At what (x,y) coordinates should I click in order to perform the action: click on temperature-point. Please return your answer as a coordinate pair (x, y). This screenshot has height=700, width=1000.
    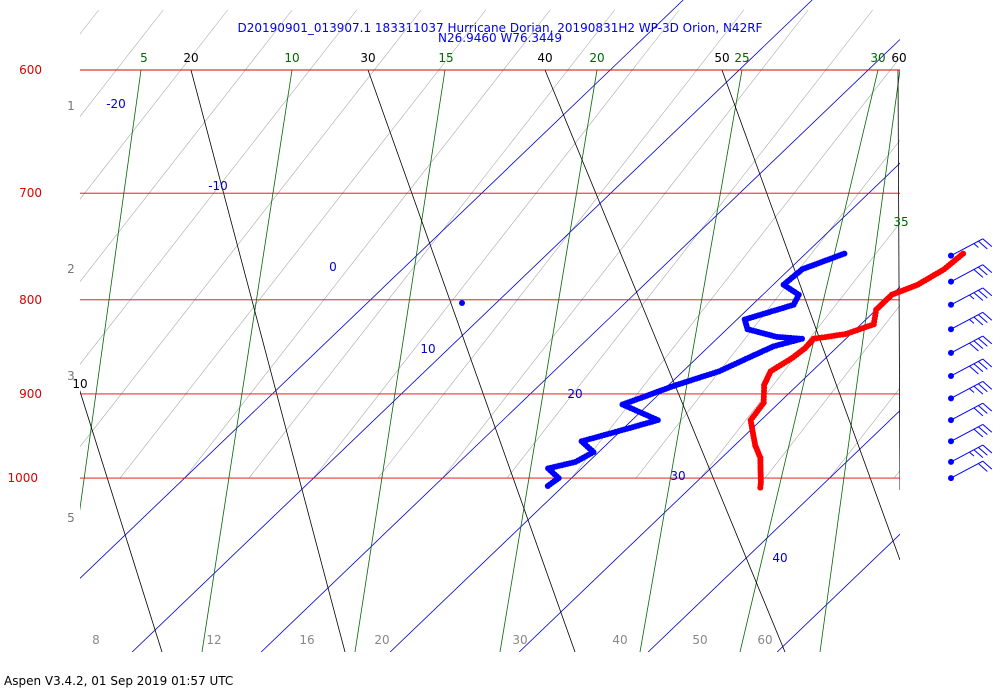
    Looking at the image, I should click on (760, 487).